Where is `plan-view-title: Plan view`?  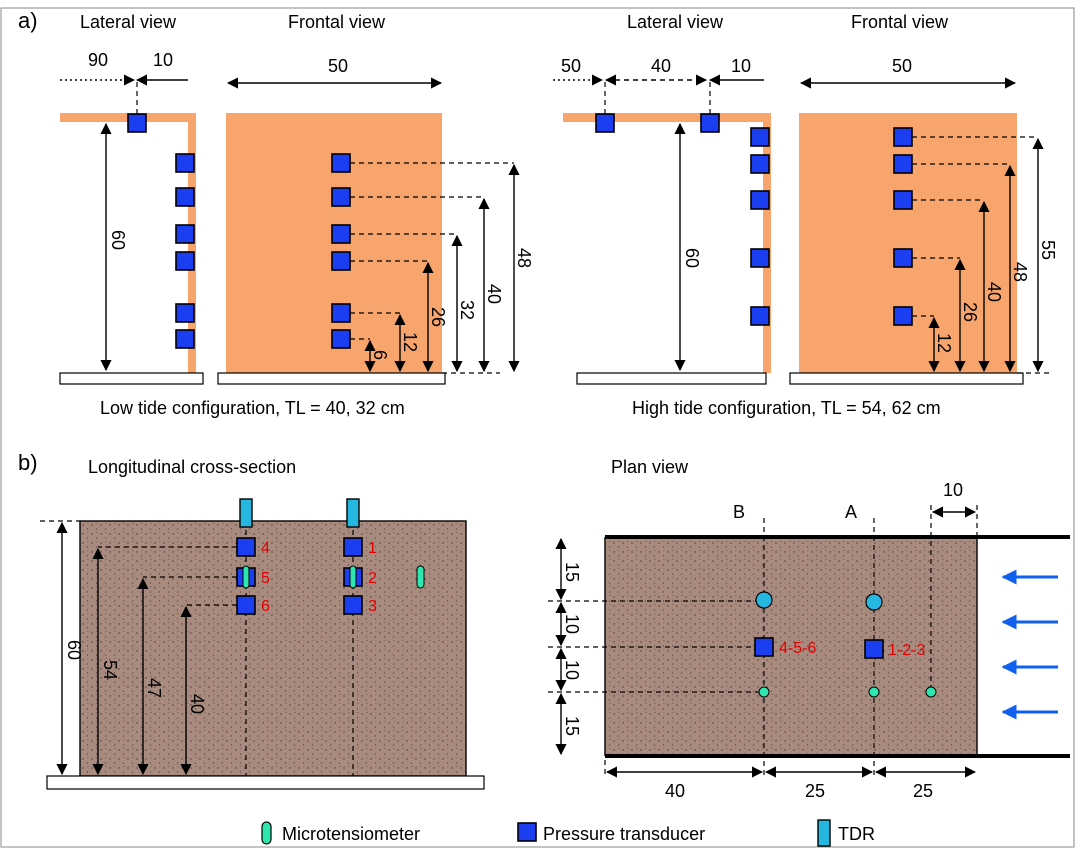
plan-view-title: Plan view is located at coordinates (650, 467).